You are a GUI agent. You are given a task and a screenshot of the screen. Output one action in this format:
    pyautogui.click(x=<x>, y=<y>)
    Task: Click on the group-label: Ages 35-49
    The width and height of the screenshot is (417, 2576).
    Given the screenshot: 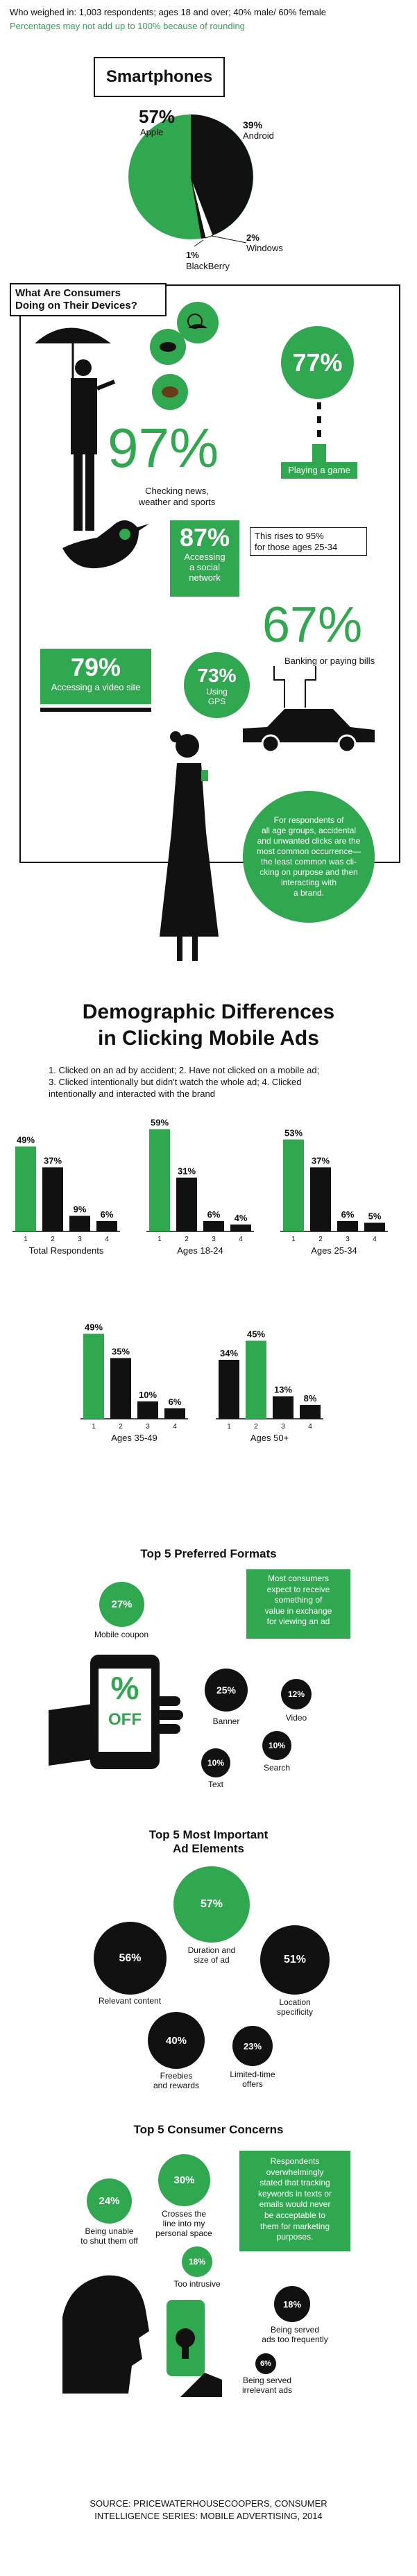 What is the action you would take?
    pyautogui.click(x=134, y=1438)
    